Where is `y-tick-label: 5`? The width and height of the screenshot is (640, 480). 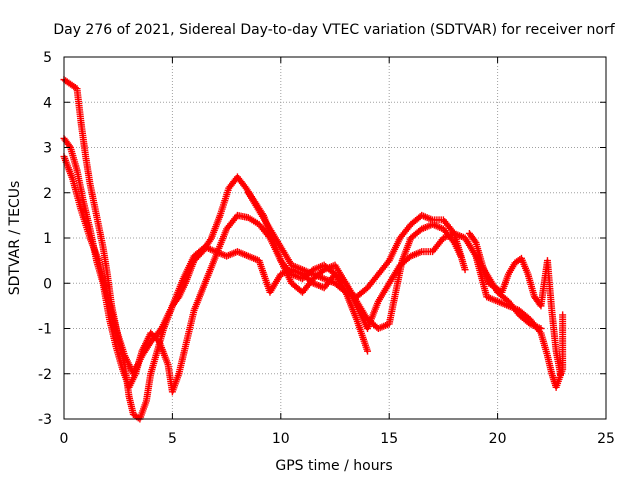 y-tick-label: 5 is located at coordinates (47, 58).